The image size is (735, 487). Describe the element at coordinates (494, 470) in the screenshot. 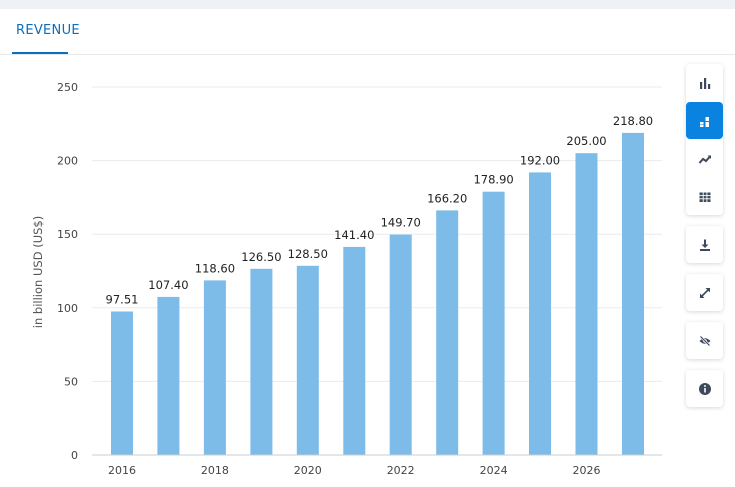

I see `x-tick-label: 2024` at that location.